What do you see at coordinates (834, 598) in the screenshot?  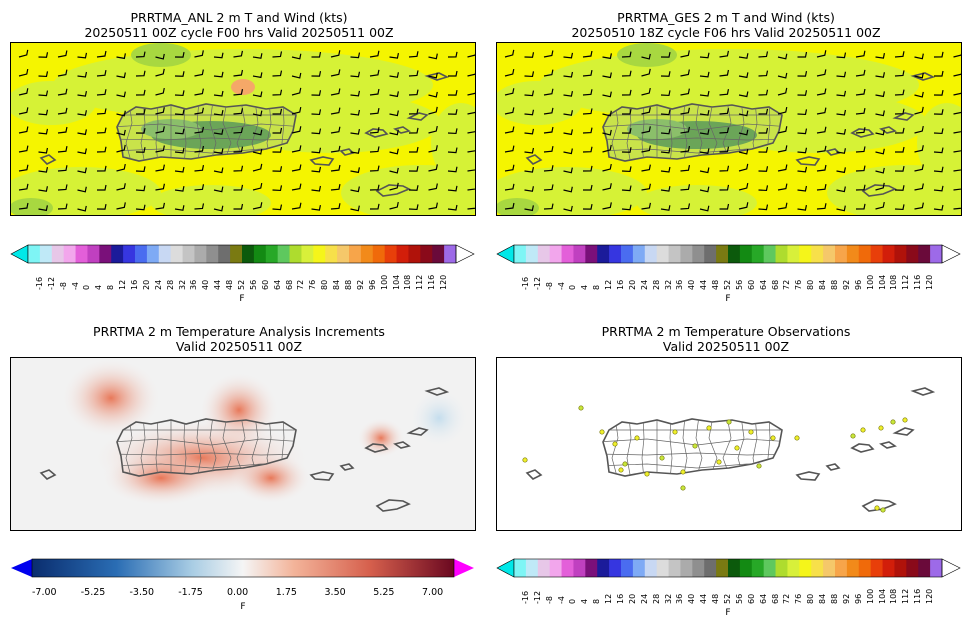 I see `colorbar-tick-label: 88` at bounding box center [834, 598].